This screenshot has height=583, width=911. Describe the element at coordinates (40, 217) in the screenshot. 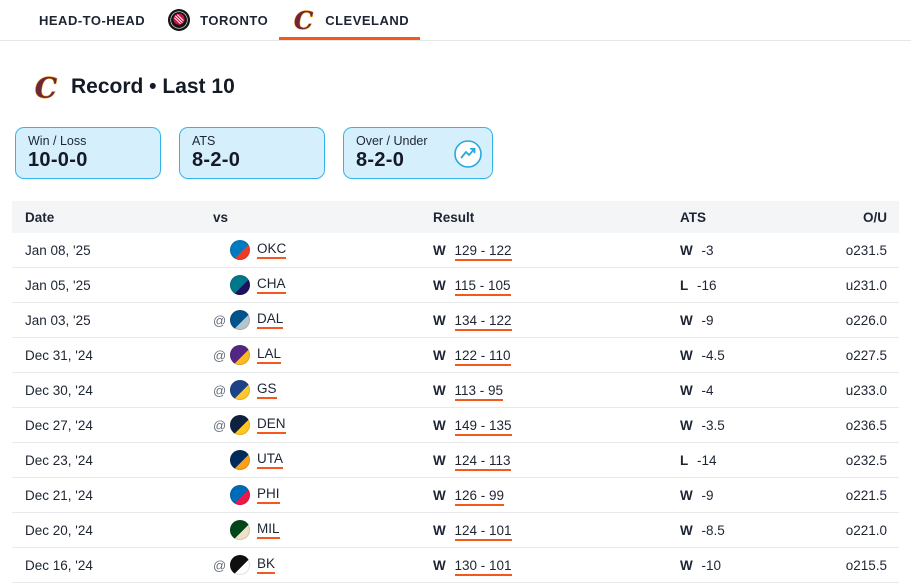

I see `col-header-date: Date` at that location.